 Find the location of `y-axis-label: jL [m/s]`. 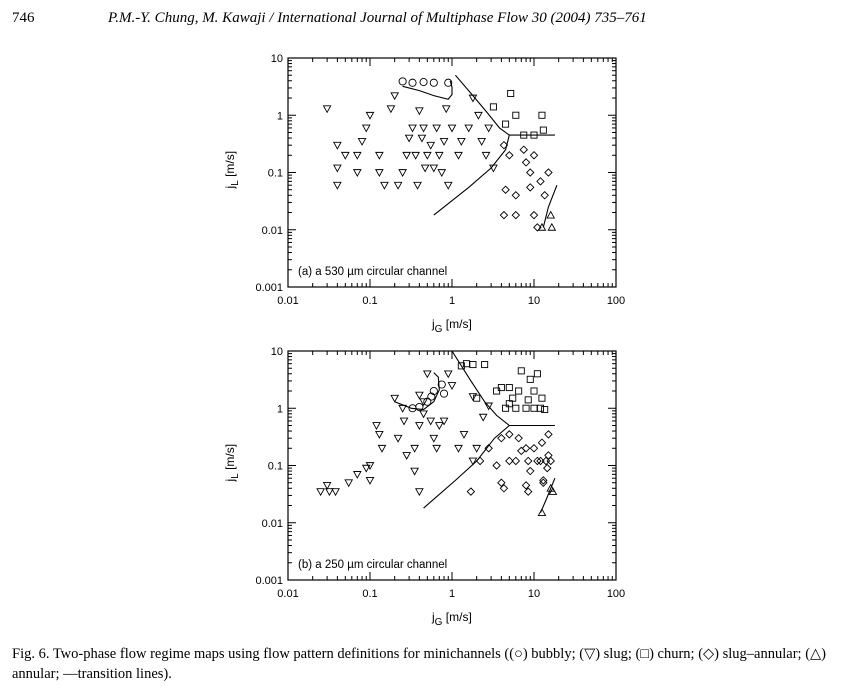

y-axis-label: jL [m/s] is located at coordinates (232, 170).